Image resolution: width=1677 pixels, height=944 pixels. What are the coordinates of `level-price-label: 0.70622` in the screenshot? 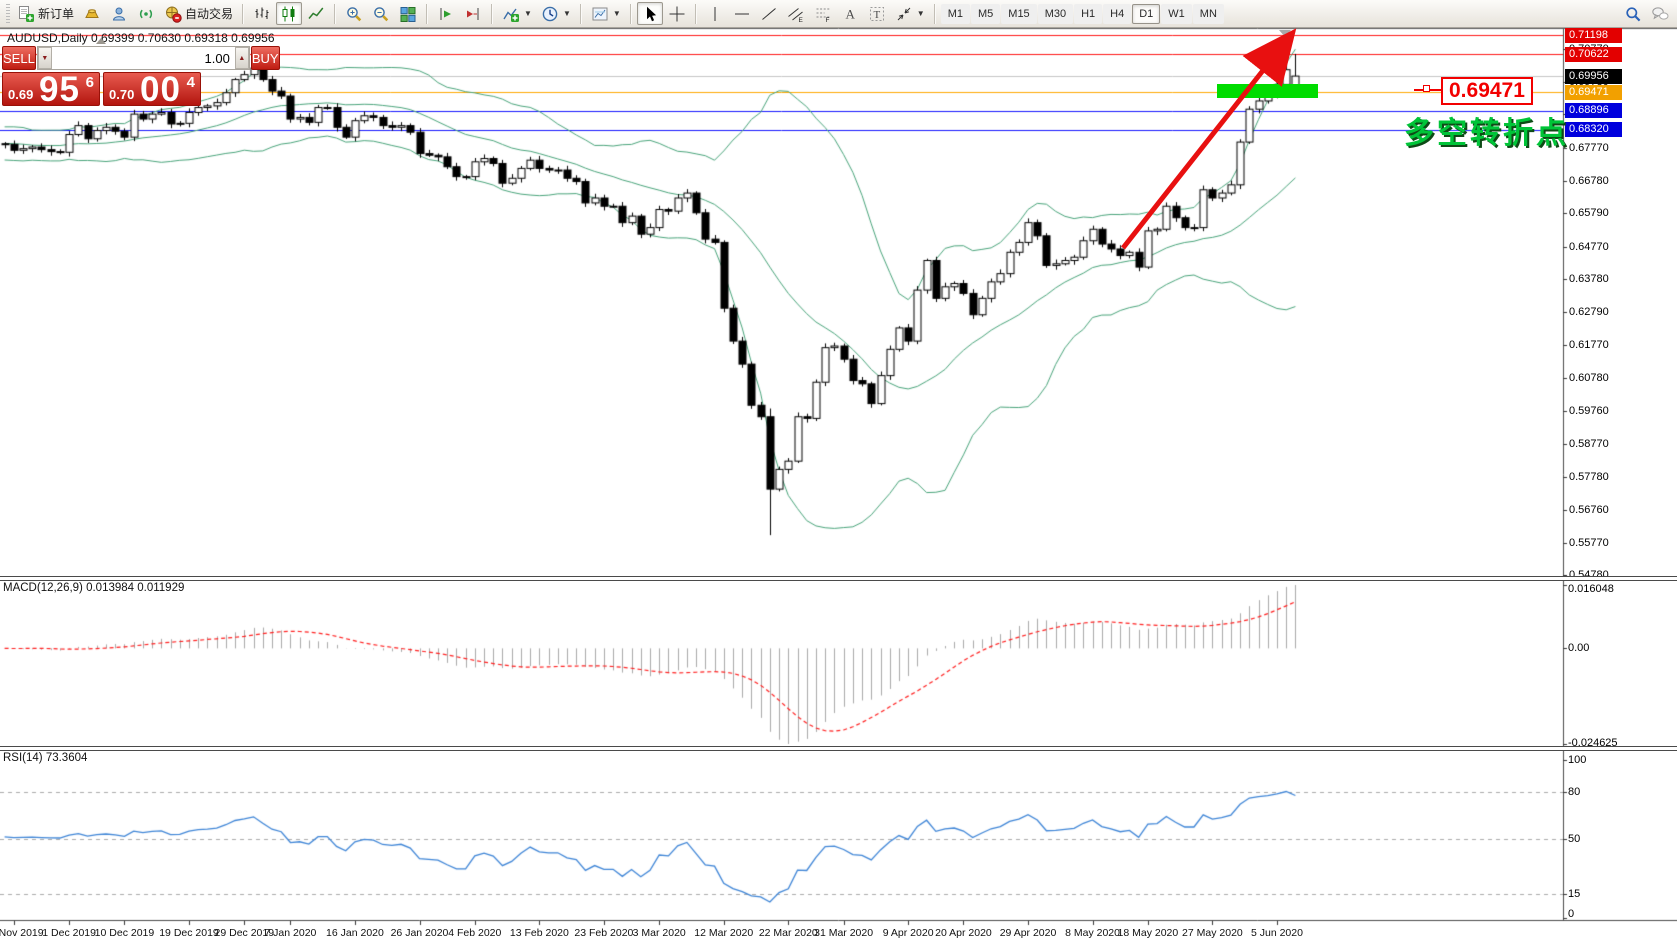 It's located at (1593, 54).